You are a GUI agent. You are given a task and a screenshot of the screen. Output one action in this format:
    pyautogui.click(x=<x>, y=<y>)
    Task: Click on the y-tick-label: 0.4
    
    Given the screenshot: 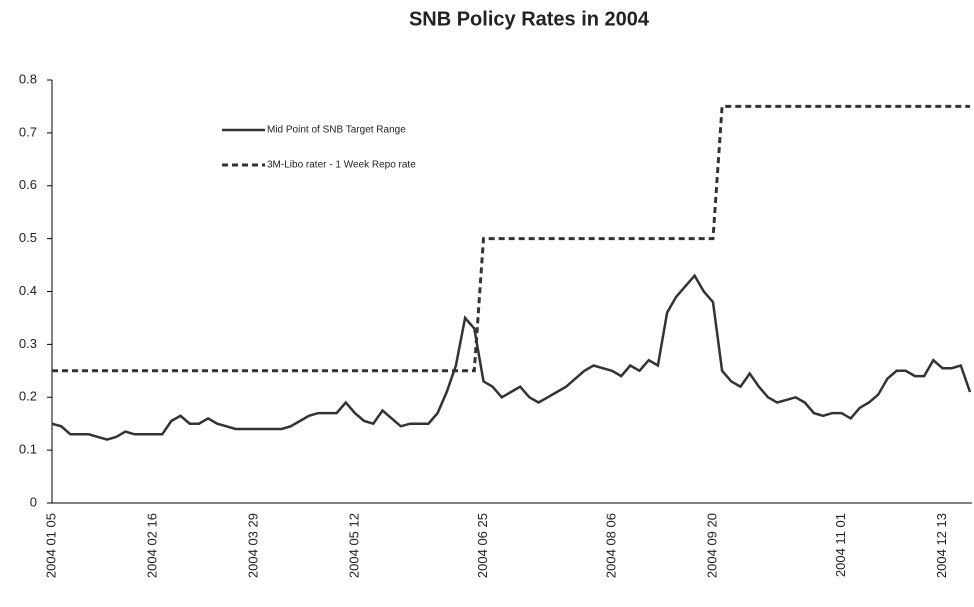 What is the action you would take?
    pyautogui.click(x=28, y=290)
    